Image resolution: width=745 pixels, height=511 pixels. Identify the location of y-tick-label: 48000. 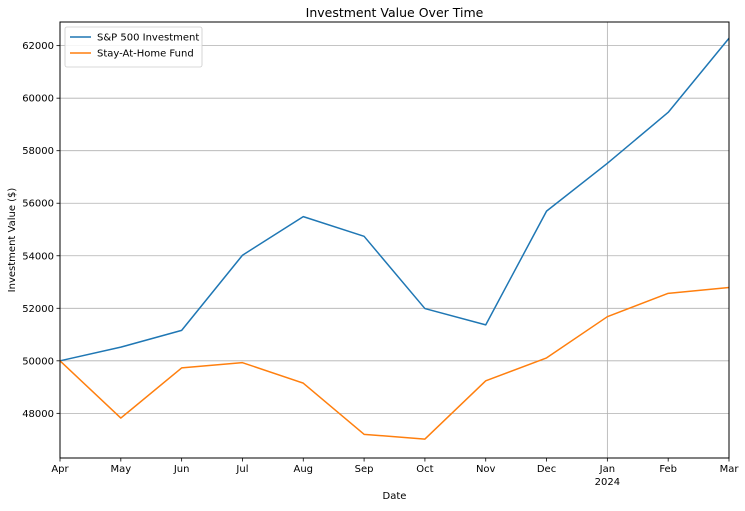
(38, 414).